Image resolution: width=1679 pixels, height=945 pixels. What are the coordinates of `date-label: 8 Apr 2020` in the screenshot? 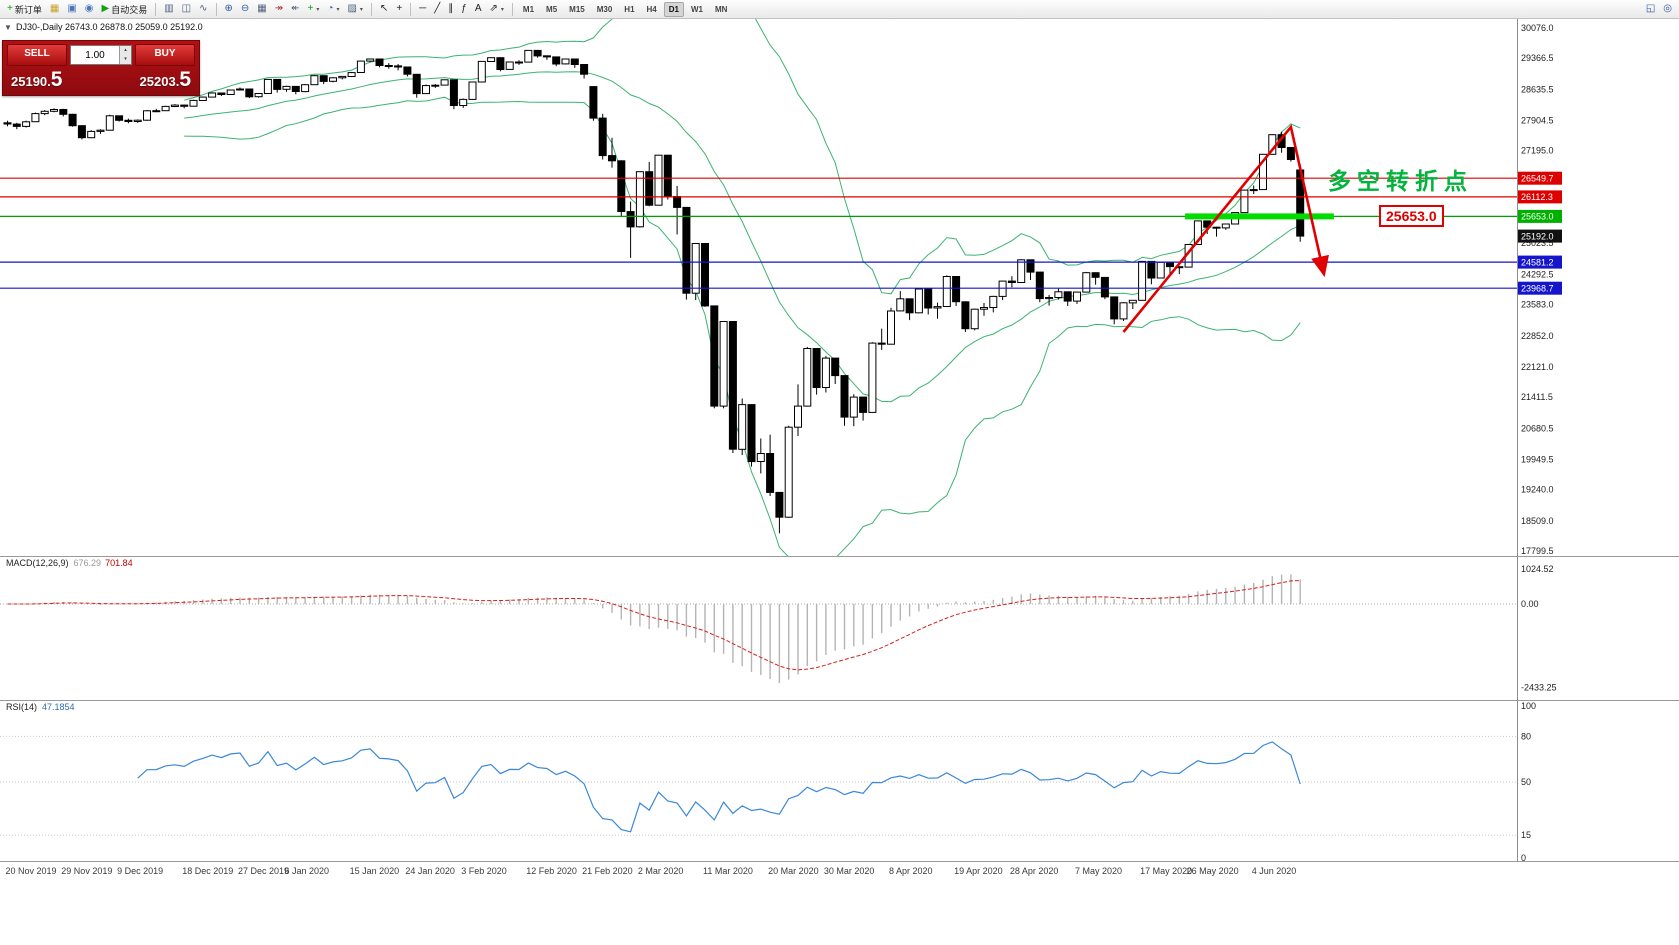 It's located at (911, 871).